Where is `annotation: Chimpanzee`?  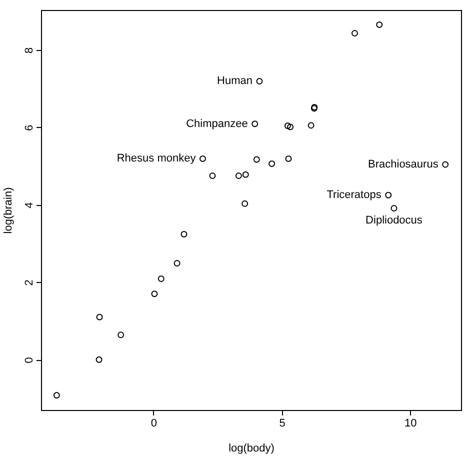 annotation: Chimpanzee is located at coordinates (217, 124).